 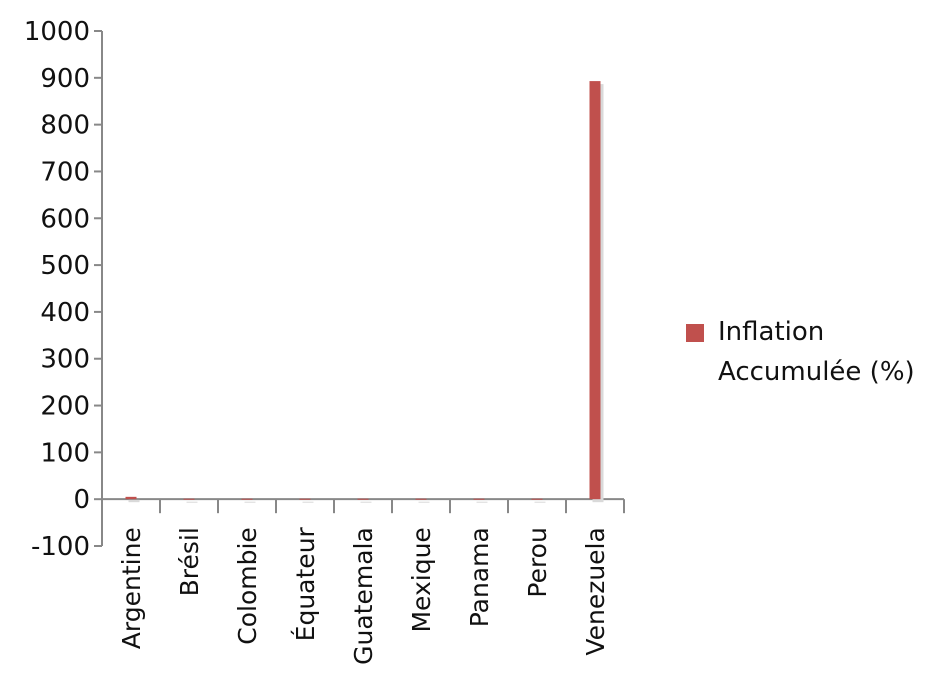 What do you see at coordinates (65, 126) in the screenshot?
I see `y-tick-label: 800` at bounding box center [65, 126].